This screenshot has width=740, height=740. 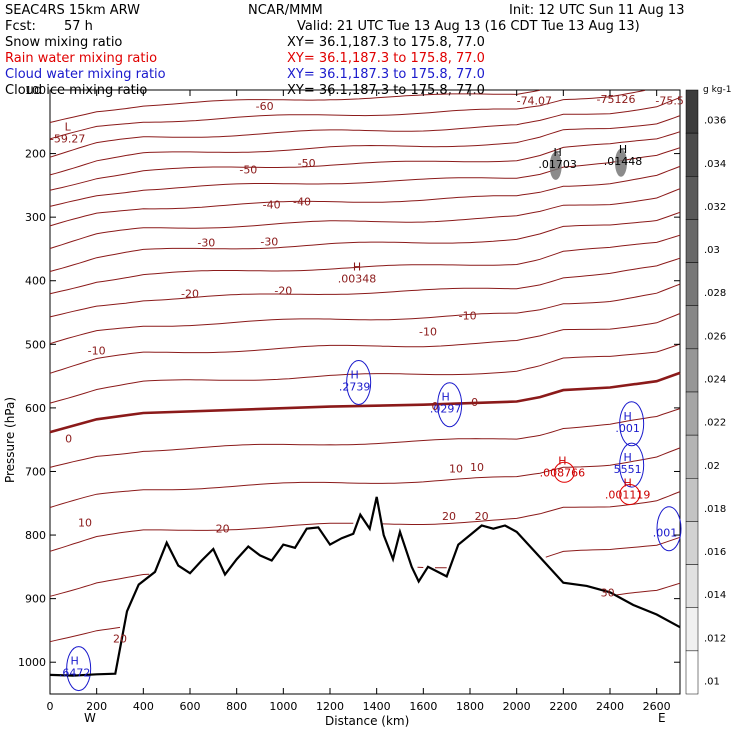 What do you see at coordinates (35, 154) in the screenshot?
I see `y-tick-label: 200` at bounding box center [35, 154].